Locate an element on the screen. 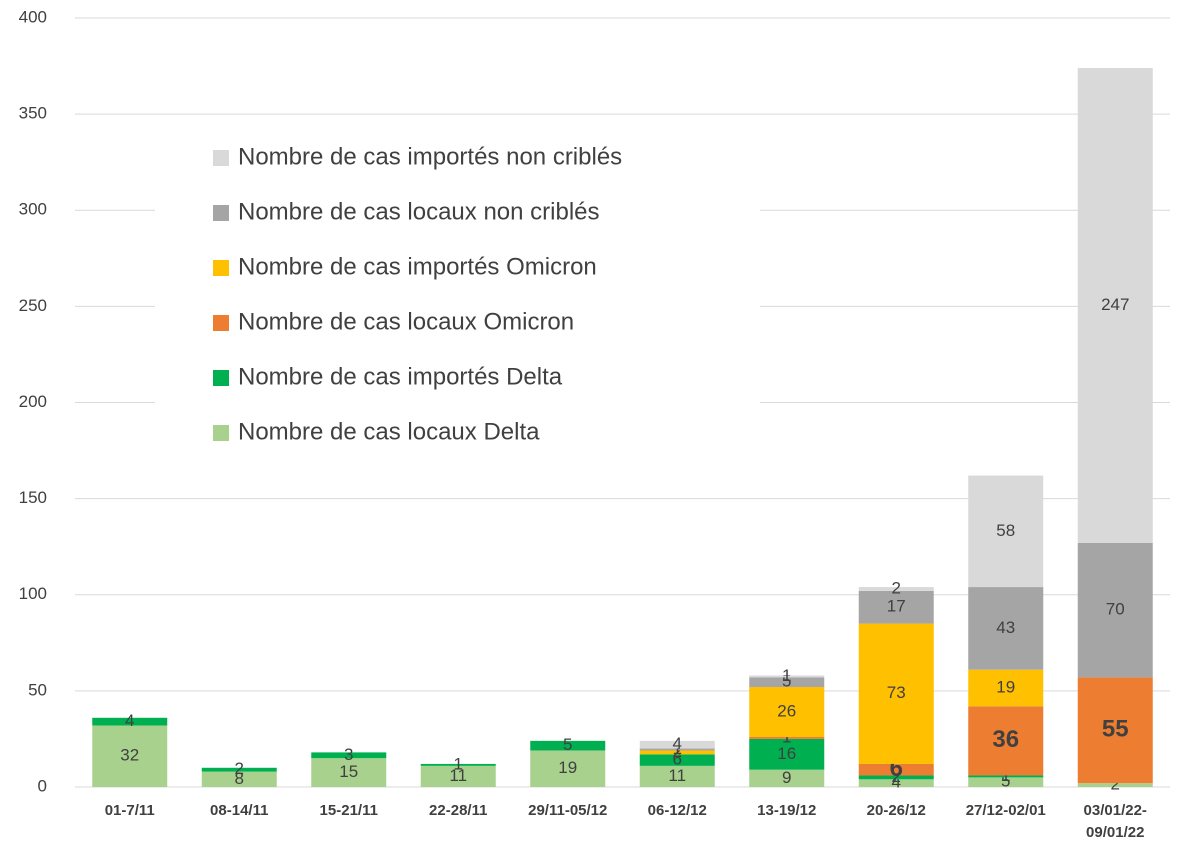 Image resolution: width=1187 pixels, height=850 pixels. data-label: 247 is located at coordinates (1115, 304).